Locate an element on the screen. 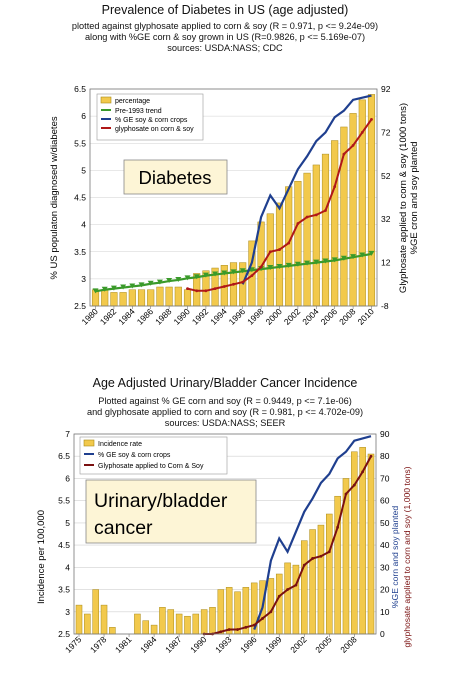 The height and width of the screenshot is (688, 450). y2-tick-label: -8 is located at coordinates (385, 306).